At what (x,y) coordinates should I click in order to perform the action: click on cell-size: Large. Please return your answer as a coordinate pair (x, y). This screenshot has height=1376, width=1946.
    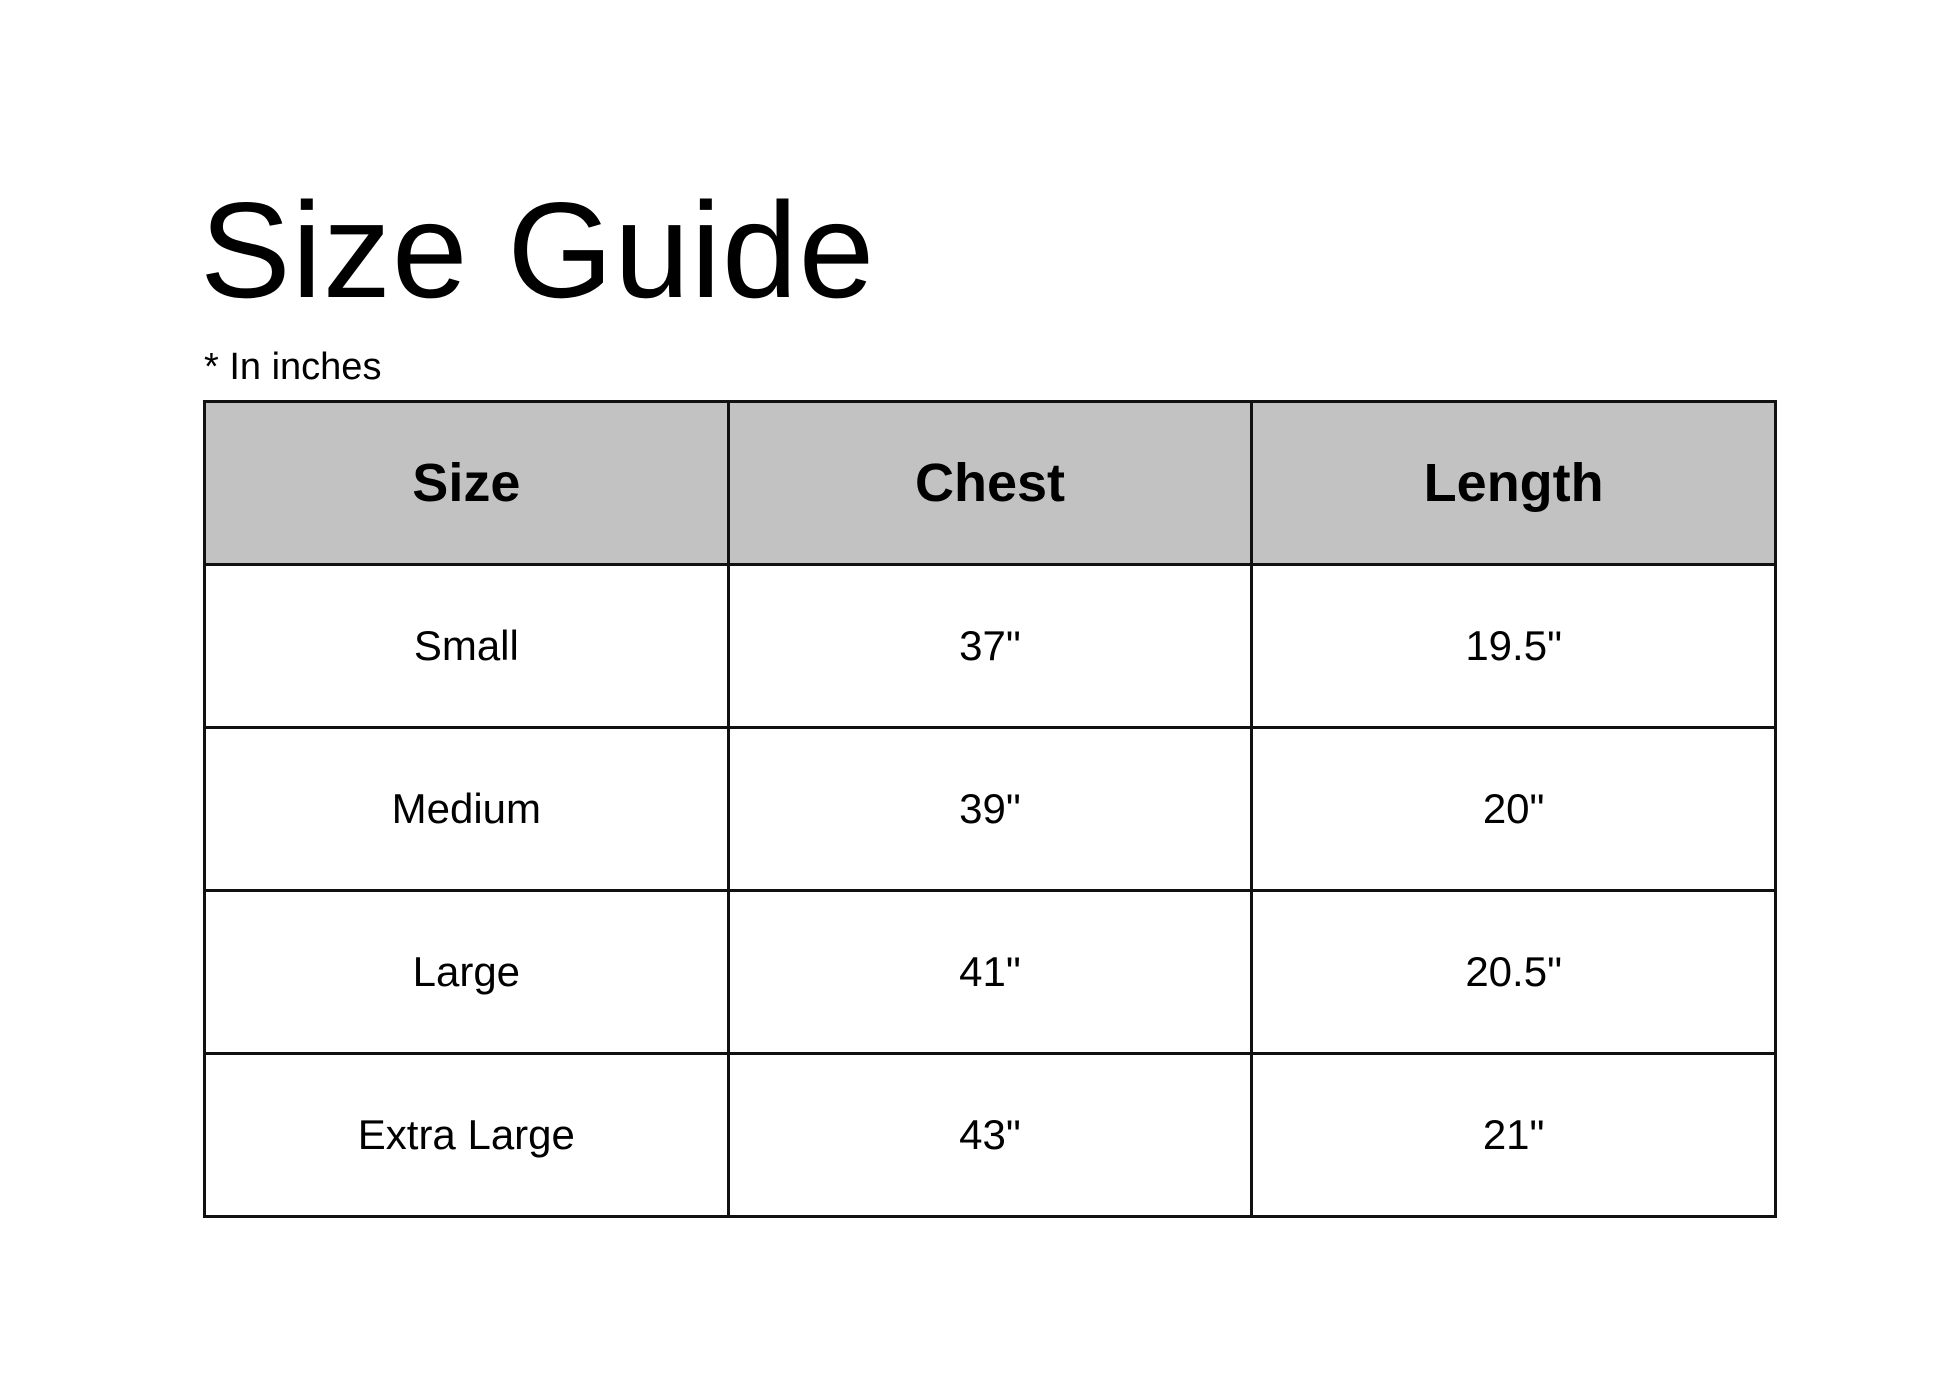
    Looking at the image, I should click on (466, 972).